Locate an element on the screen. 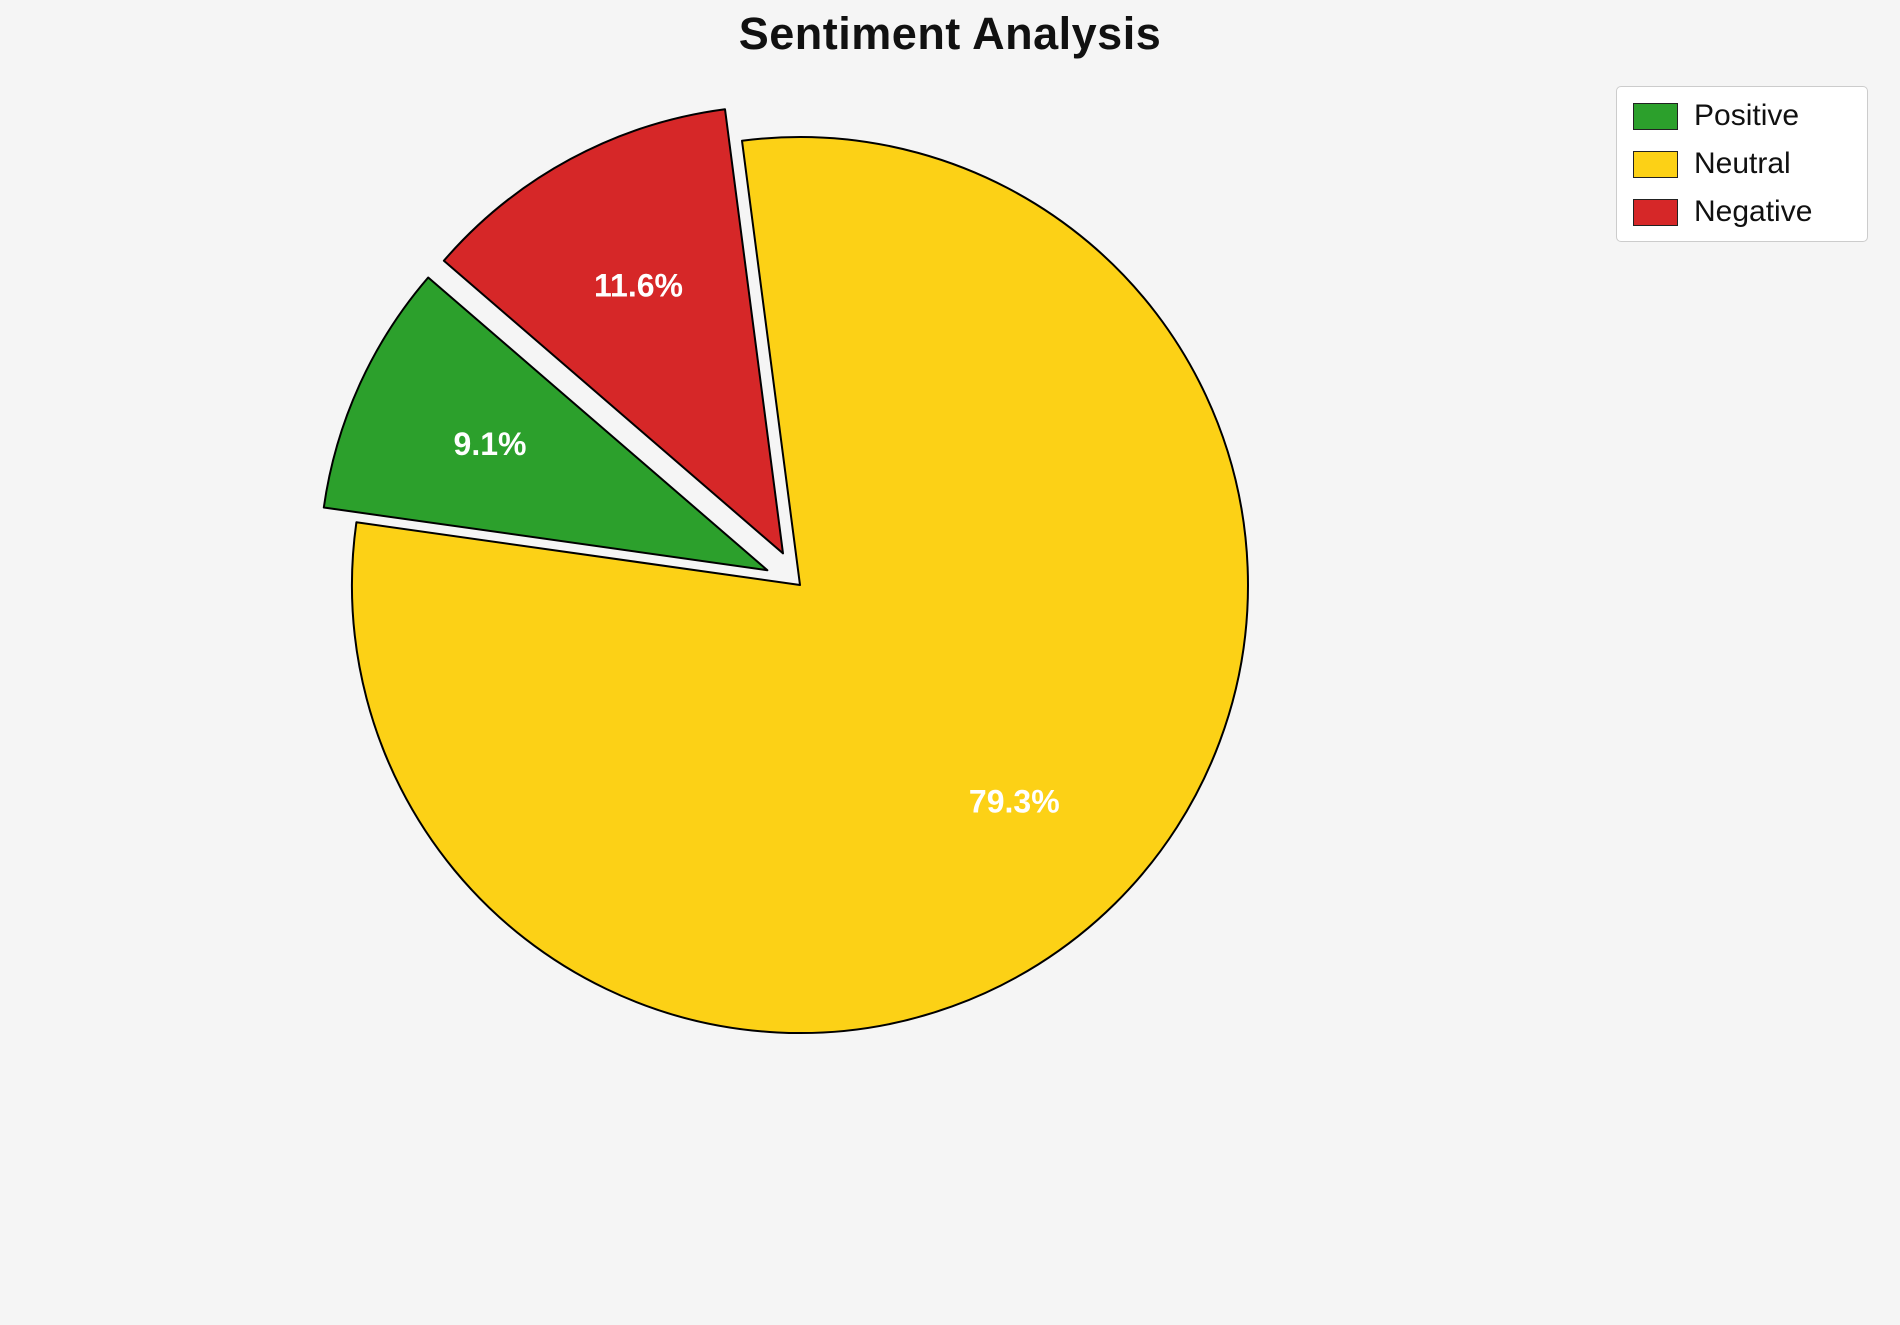 Image resolution: width=1900 pixels, height=1325 pixels. pie-slice-positive is located at coordinates (545, 424).